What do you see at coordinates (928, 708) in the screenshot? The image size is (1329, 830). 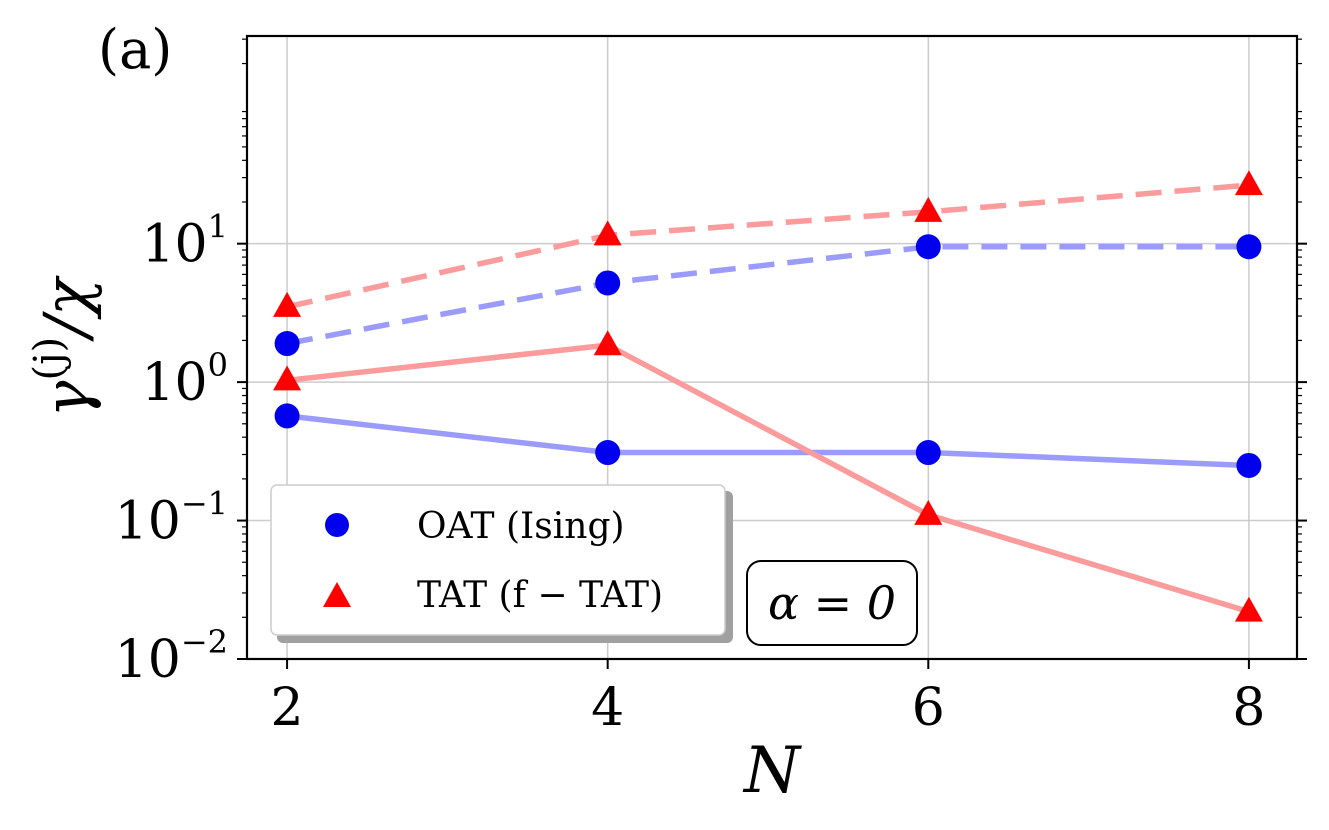 I see `x-tick-label-6: 6` at bounding box center [928, 708].